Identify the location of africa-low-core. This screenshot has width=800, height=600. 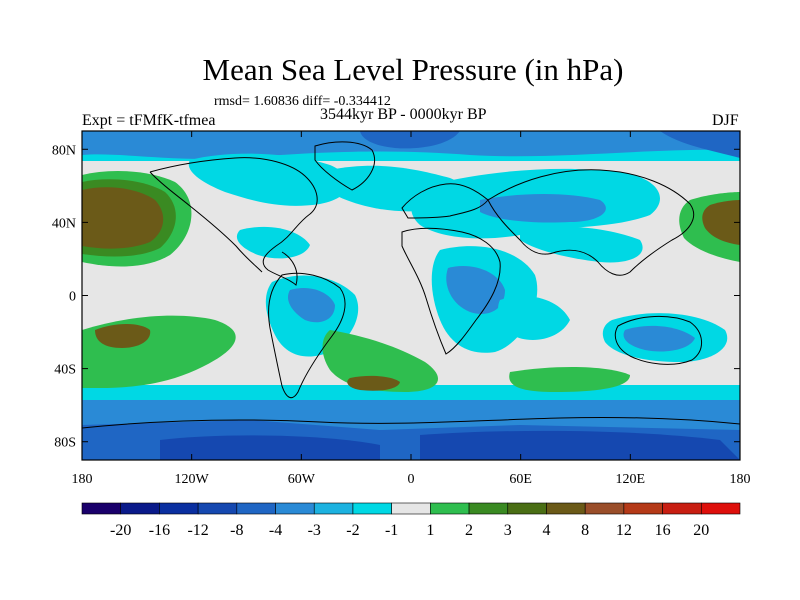
(475, 290).